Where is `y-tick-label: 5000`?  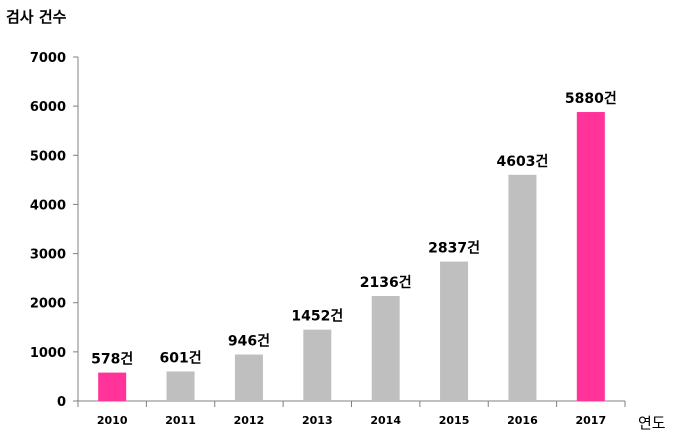
y-tick-label: 5000 is located at coordinates (48, 156).